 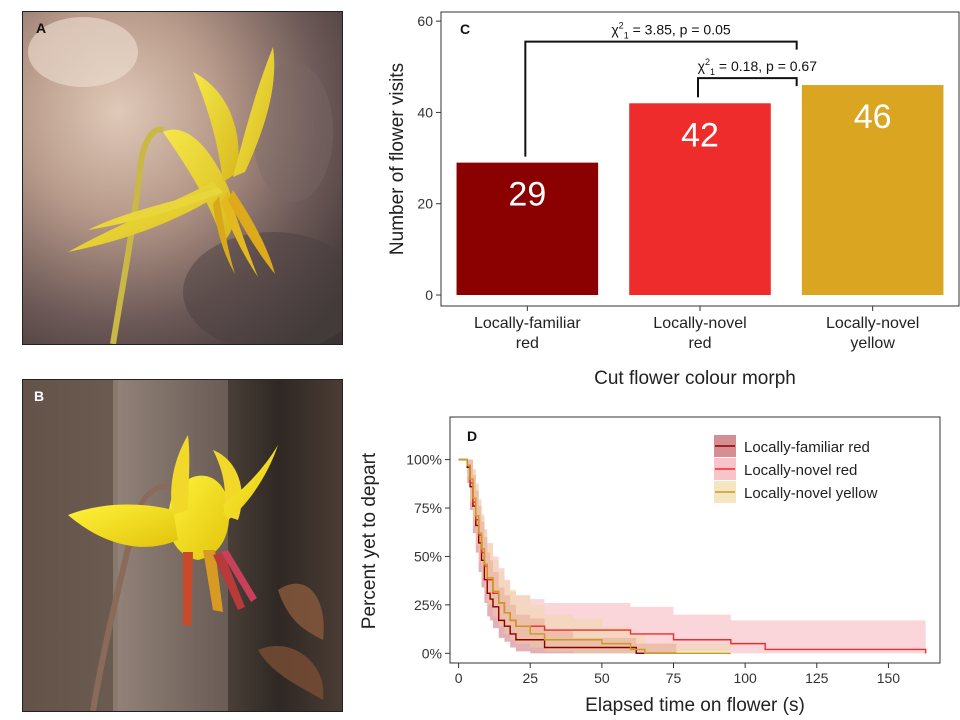 What do you see at coordinates (428, 508) in the screenshot?
I see `survival-chart-y-tick-label: 75%` at bounding box center [428, 508].